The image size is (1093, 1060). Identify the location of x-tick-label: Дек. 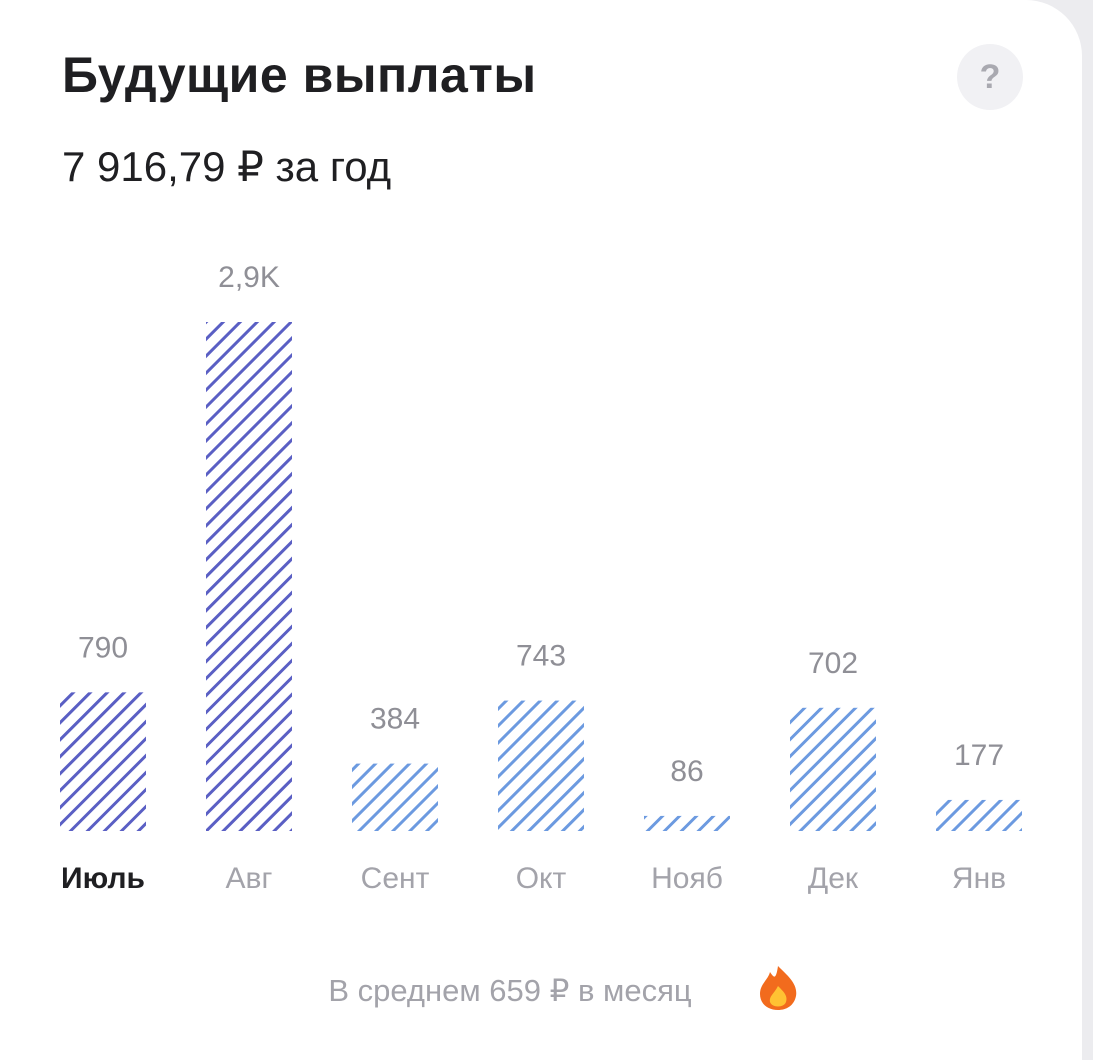
(833, 878).